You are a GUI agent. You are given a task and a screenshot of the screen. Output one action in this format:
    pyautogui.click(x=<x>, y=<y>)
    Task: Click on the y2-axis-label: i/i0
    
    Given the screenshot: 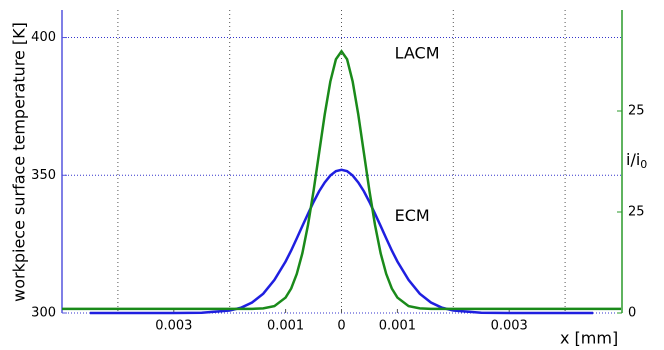 What is the action you would take?
    pyautogui.click(x=636, y=161)
    